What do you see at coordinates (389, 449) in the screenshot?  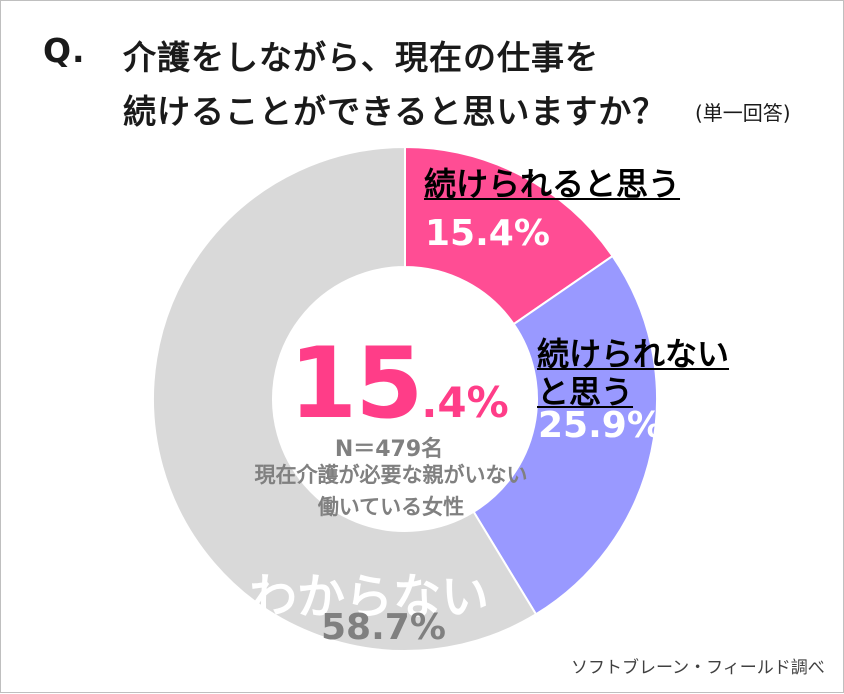 I see `sample-size: N＝479名` at bounding box center [389, 449].